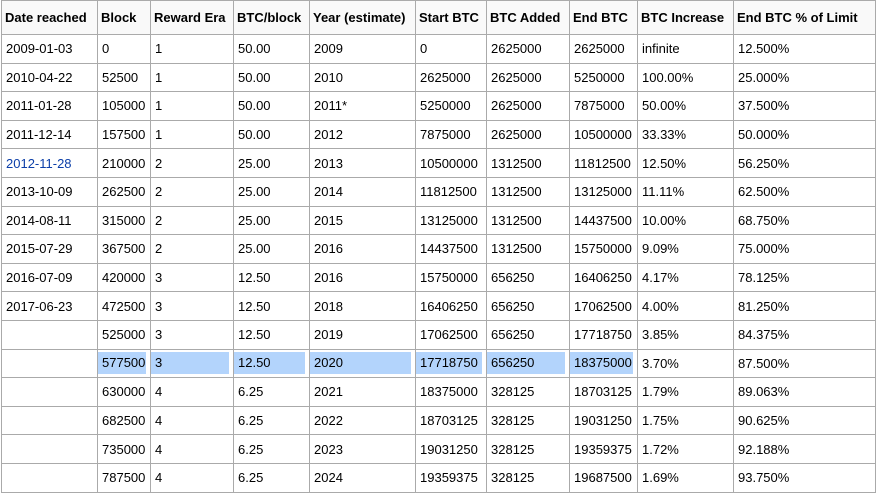 The height and width of the screenshot is (493, 877). What do you see at coordinates (685, 191) in the screenshot?
I see `table-cell: 11.11%` at bounding box center [685, 191].